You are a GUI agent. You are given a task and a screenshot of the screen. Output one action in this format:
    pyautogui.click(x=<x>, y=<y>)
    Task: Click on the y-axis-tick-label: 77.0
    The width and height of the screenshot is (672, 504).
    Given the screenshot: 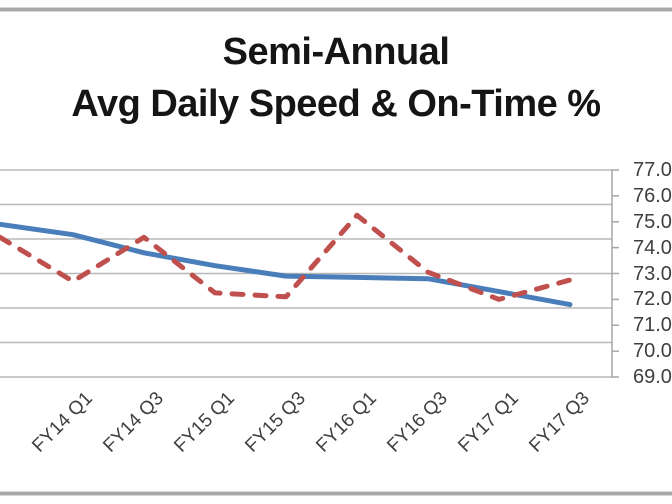 What is the action you would take?
    pyautogui.click(x=652, y=170)
    